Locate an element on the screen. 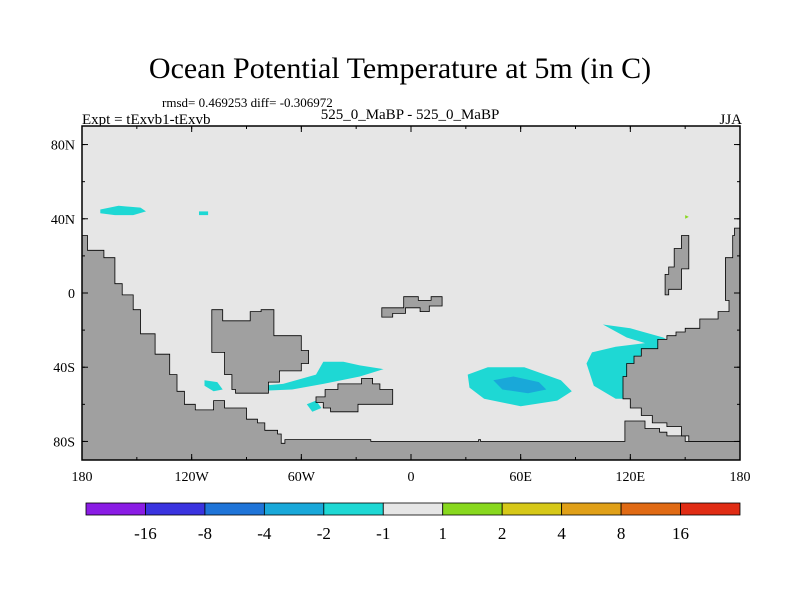  land-africa is located at coordinates (260, 351).